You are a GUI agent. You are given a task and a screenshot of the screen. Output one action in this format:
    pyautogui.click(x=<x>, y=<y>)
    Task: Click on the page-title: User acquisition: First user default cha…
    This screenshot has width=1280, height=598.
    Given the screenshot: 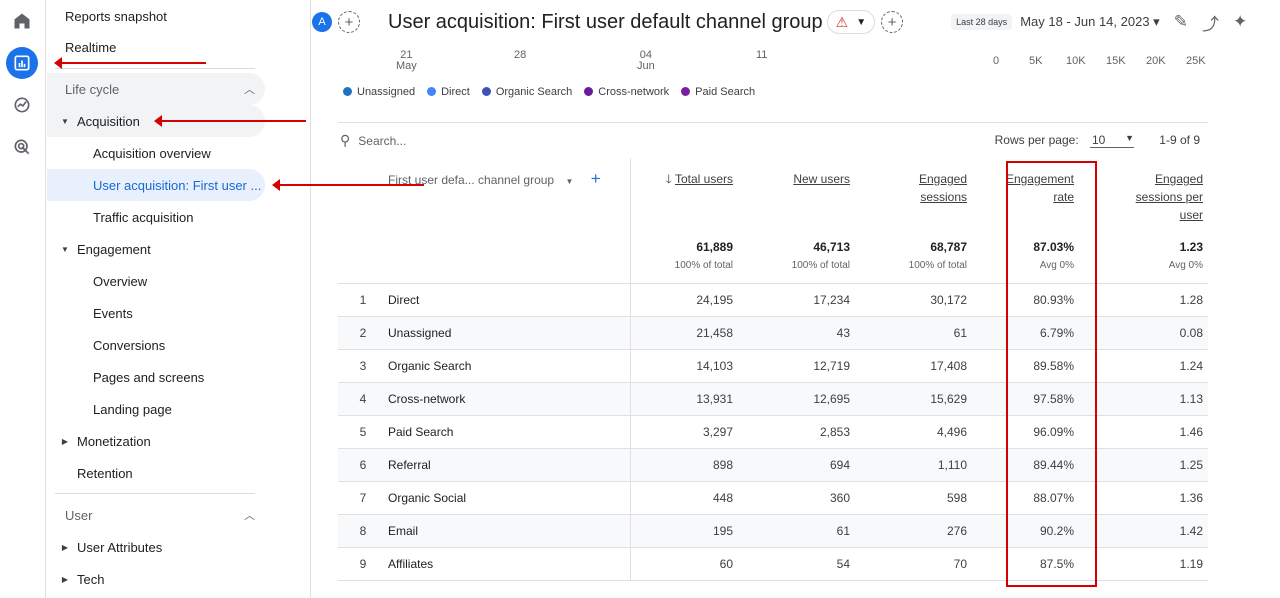 What is the action you would take?
    pyautogui.click(x=605, y=21)
    